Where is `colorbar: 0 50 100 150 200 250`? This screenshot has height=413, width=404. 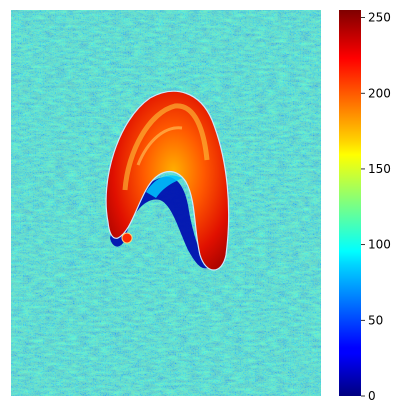
colorbar: 0 50 100 150 200 250 is located at coordinates (365, 206).